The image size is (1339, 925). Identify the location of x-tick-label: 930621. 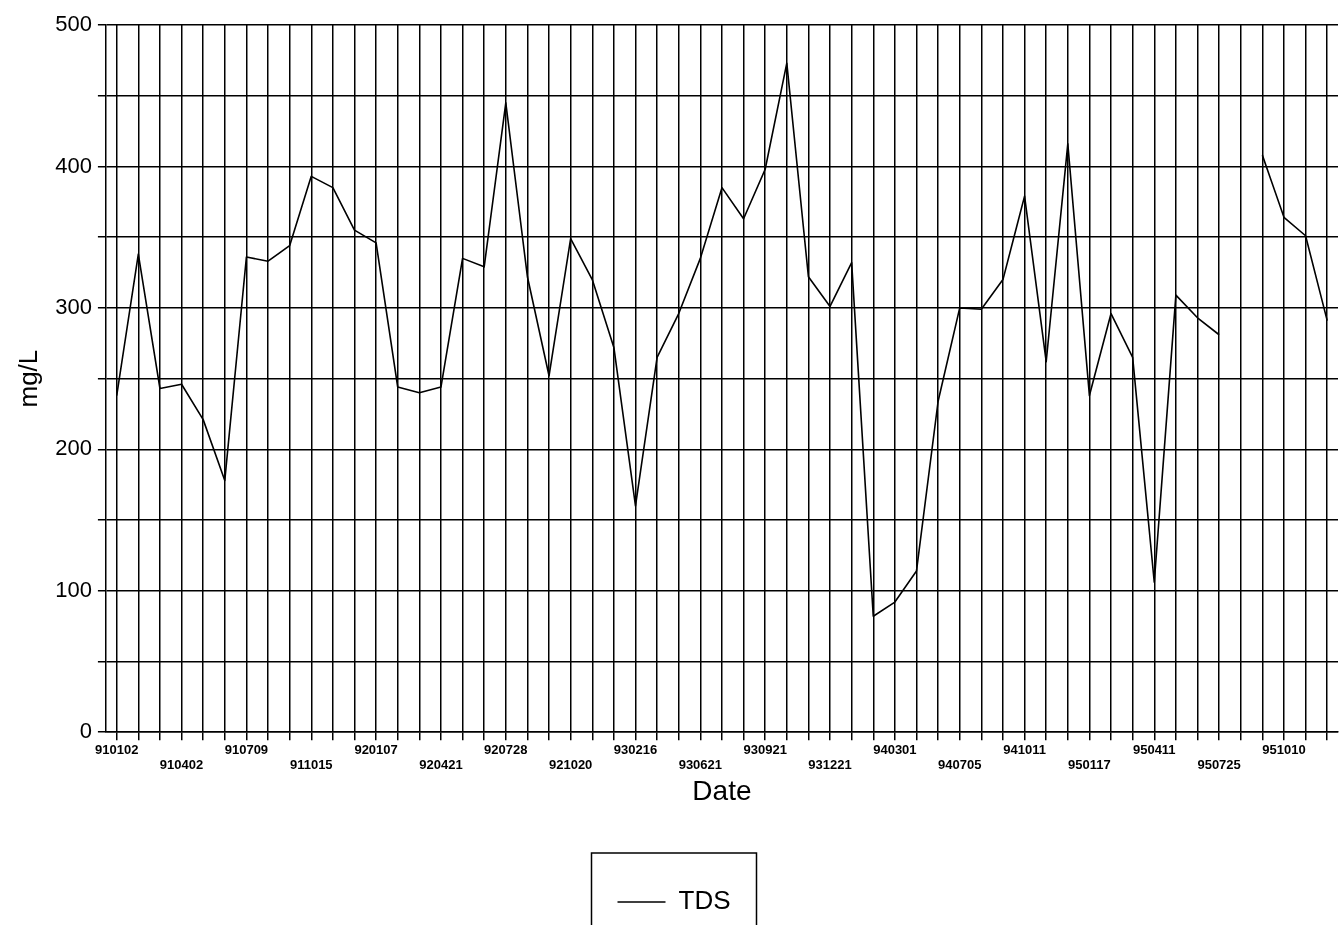
(700, 765).